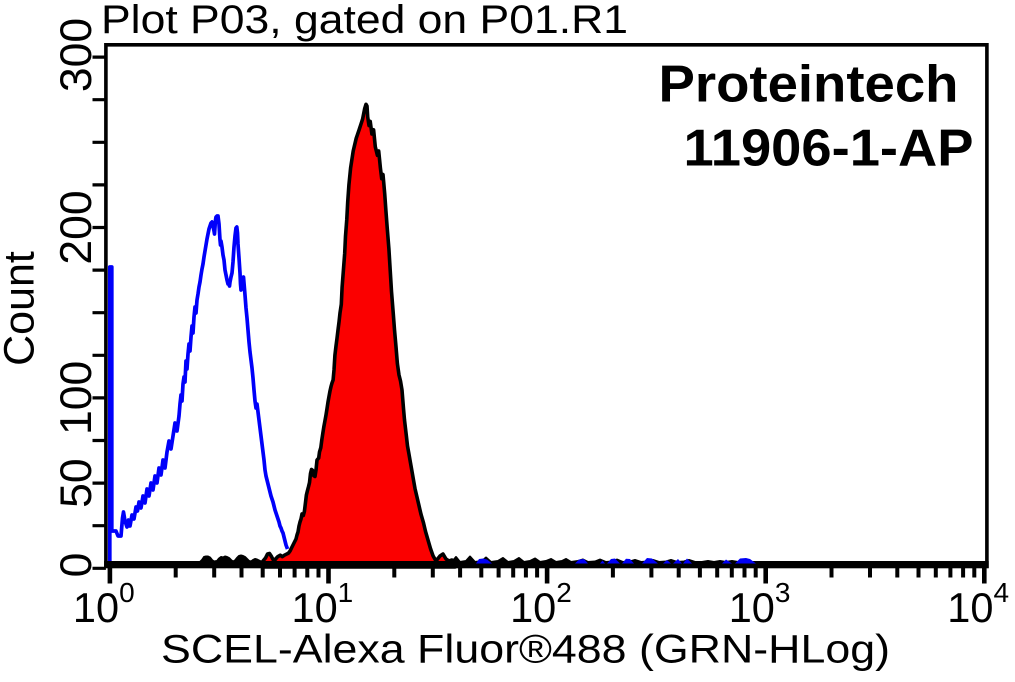  What do you see at coordinates (364, 21) in the screenshot?
I see `svg-text: Plot P03, gated on P01.R1` at bounding box center [364, 21].